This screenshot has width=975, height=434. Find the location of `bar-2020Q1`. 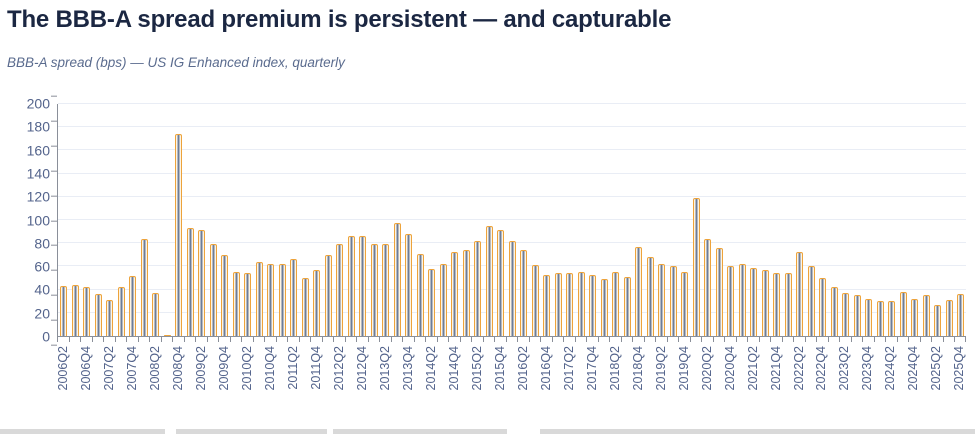

bar-2020Q1 is located at coordinates (696, 266).